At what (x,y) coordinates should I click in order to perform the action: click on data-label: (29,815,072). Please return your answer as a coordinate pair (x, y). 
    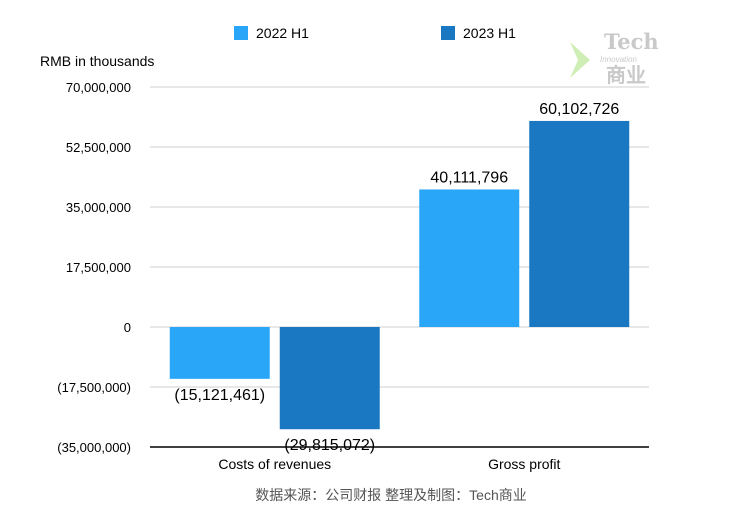
    Looking at the image, I should click on (329, 445).